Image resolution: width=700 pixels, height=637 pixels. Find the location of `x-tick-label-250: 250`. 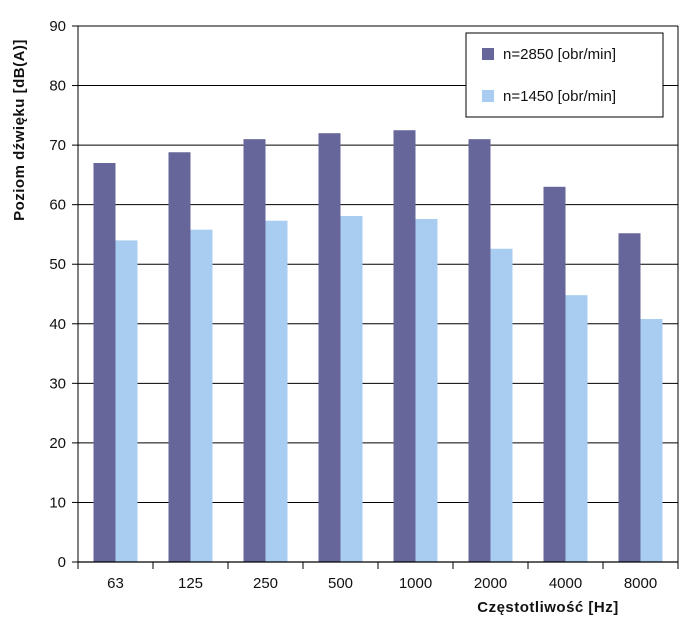

x-tick-label-250: 250 is located at coordinates (265, 583).